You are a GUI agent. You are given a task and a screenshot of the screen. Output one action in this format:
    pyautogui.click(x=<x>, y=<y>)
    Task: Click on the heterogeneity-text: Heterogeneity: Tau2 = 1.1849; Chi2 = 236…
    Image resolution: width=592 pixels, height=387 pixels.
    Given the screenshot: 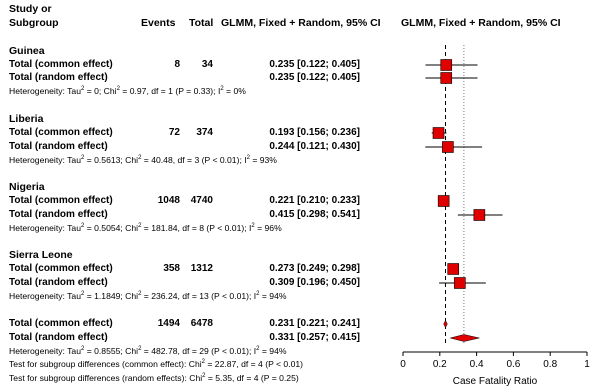 What is the action you would take?
    pyautogui.click(x=148, y=296)
    